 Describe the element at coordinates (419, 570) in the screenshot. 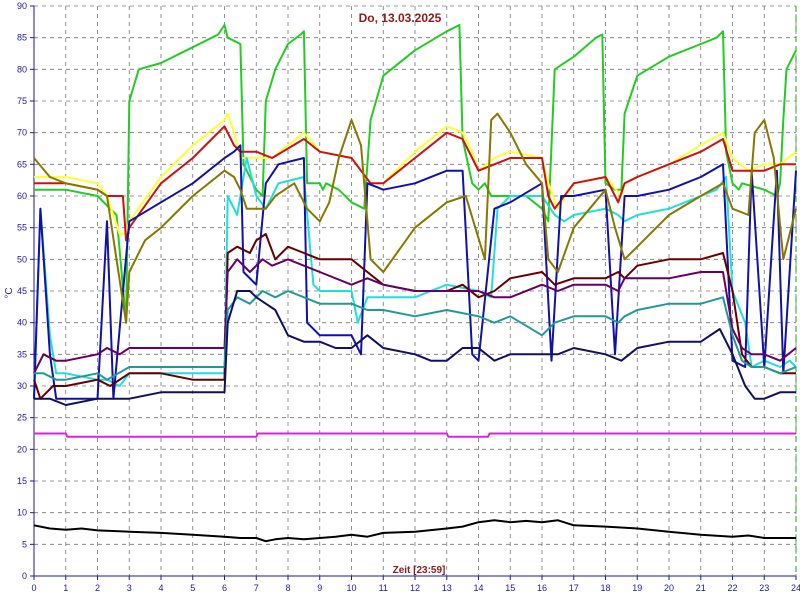

I see `x-axis-label: Zeit [23:59]` at that location.